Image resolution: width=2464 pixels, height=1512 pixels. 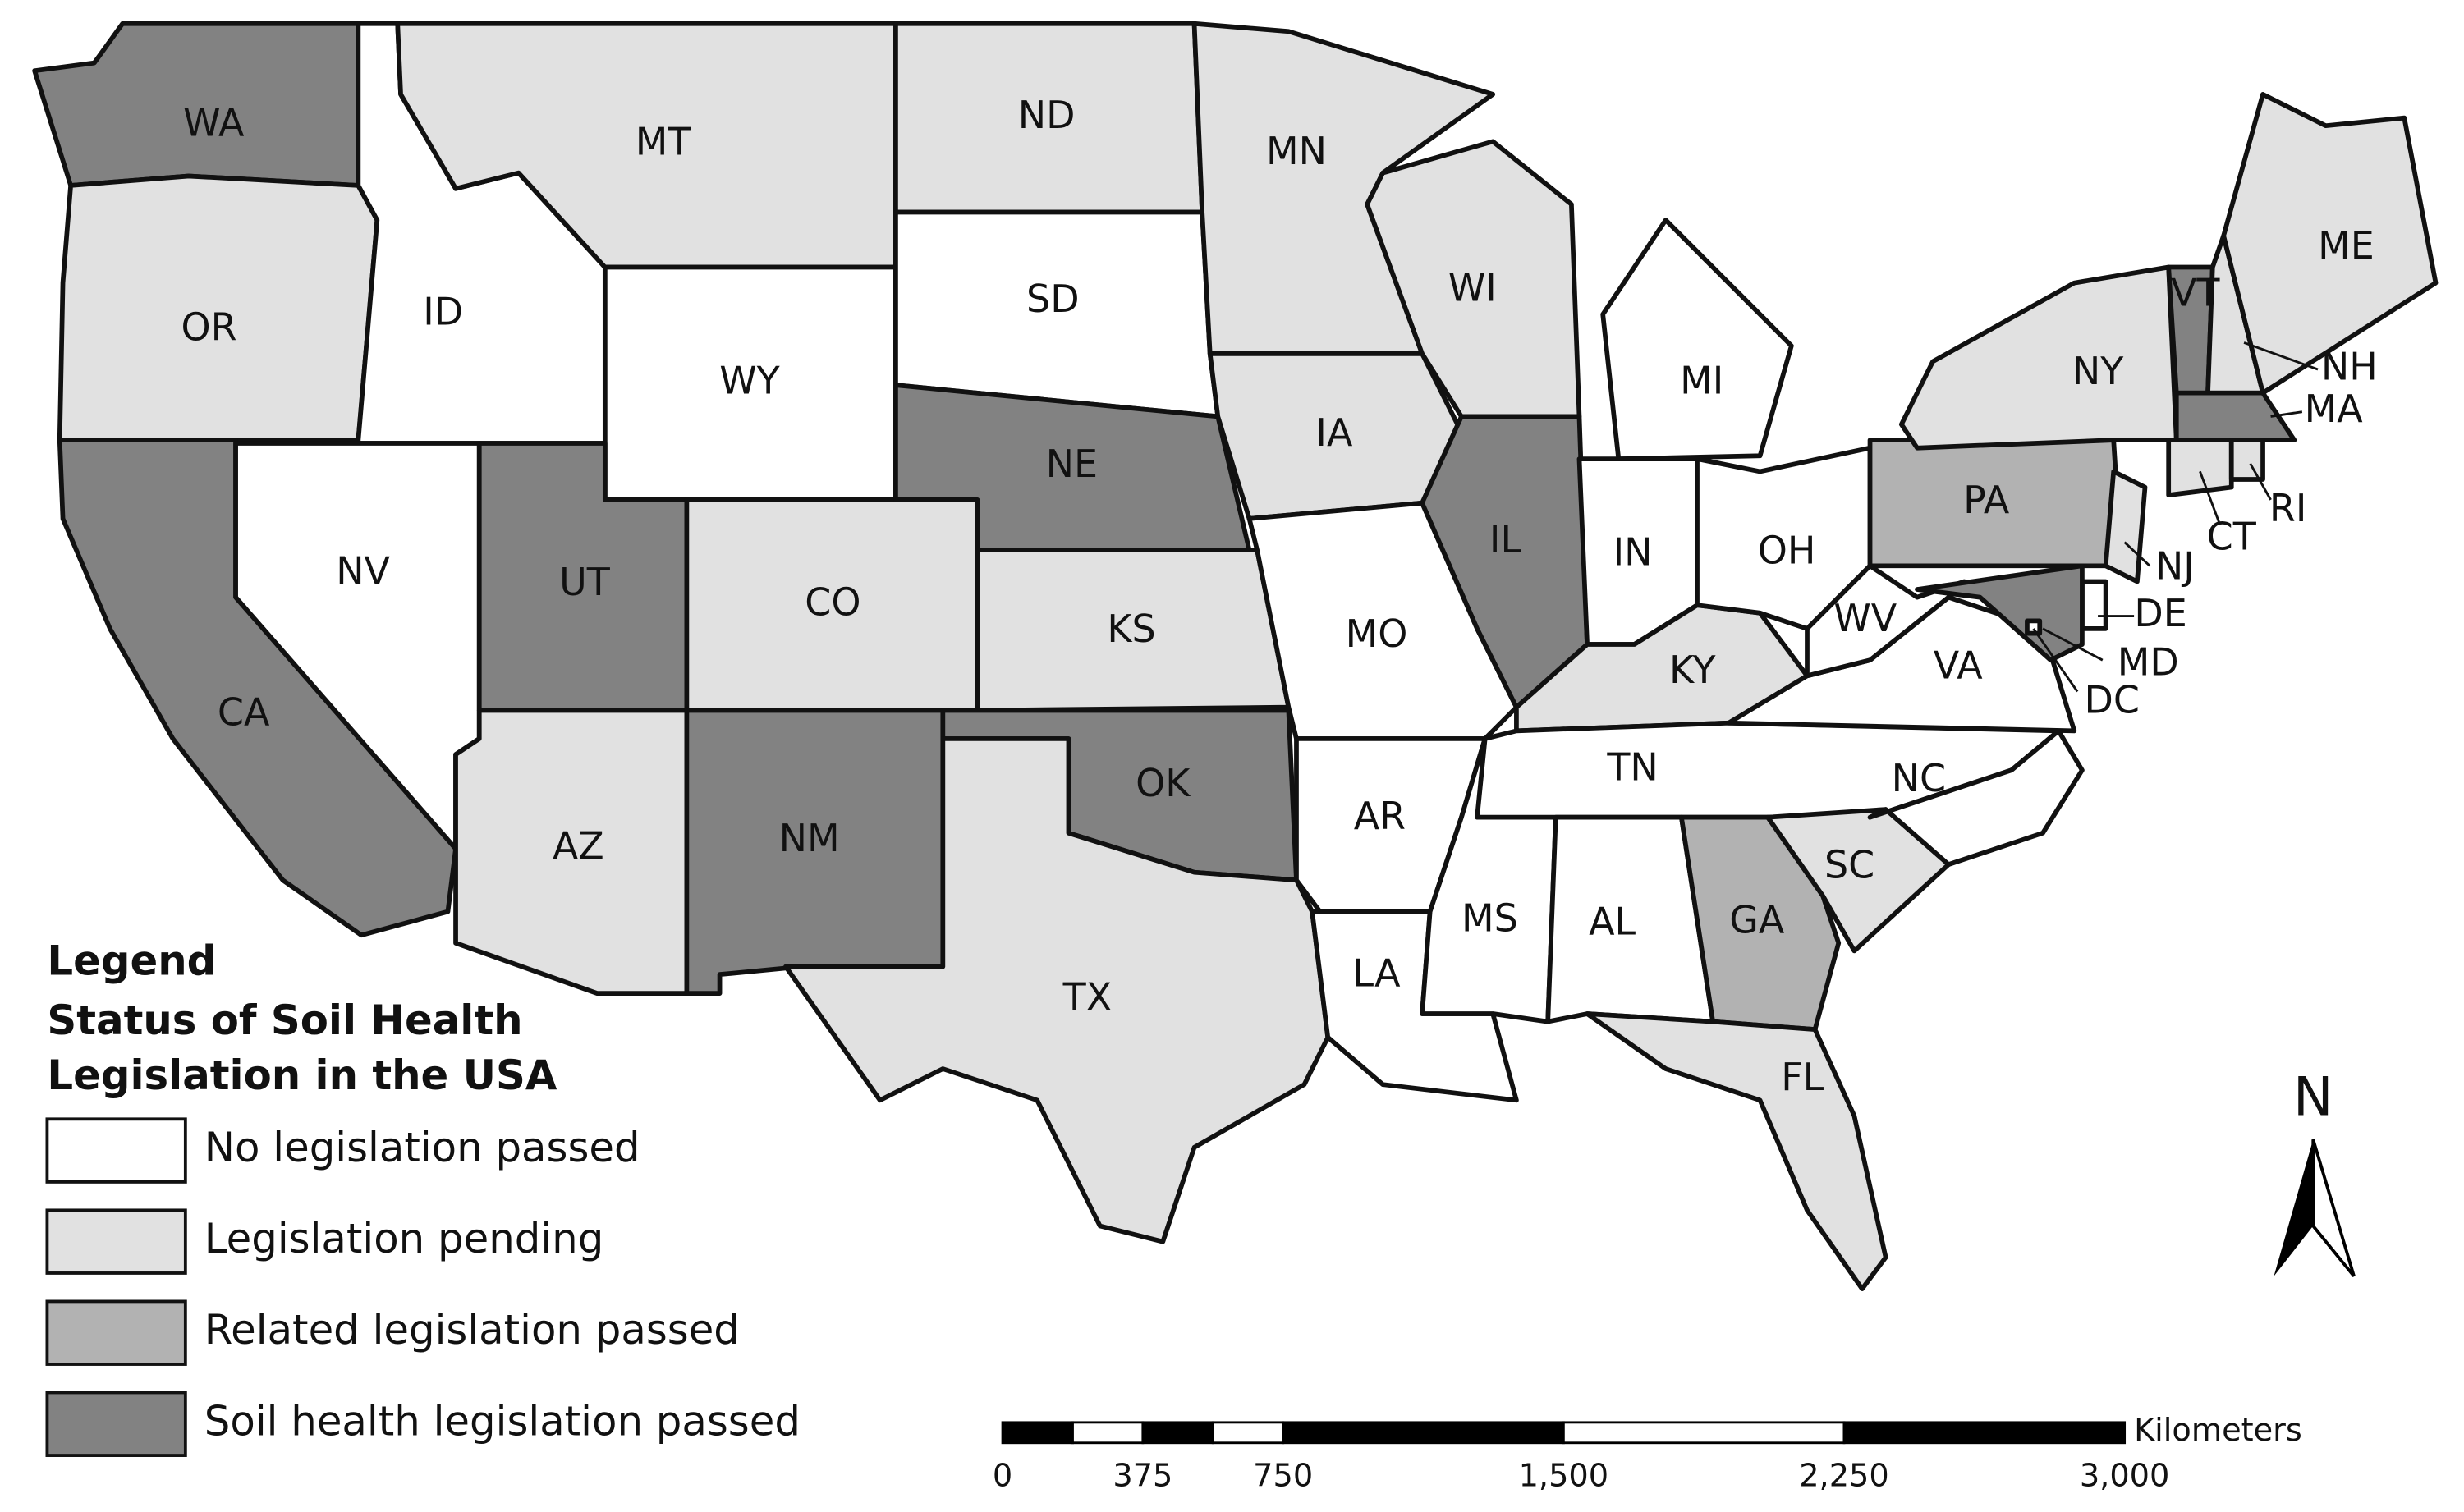 I want to click on state-label: WV, so click(x=1865, y=618).